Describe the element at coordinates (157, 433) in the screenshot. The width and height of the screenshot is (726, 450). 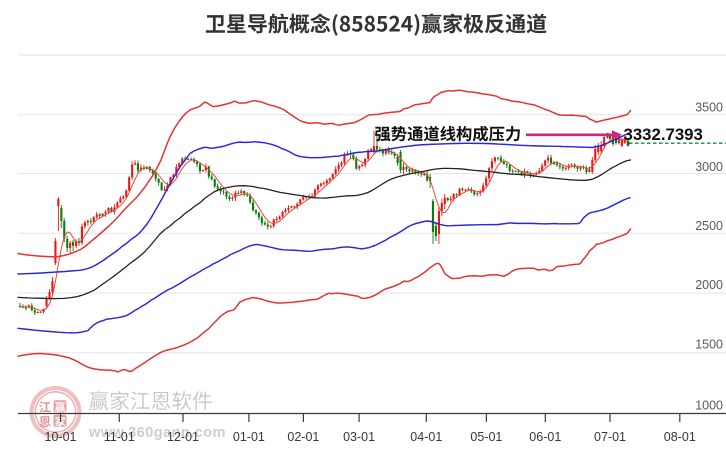
I see `svg-text: www.360gann.com` at that location.